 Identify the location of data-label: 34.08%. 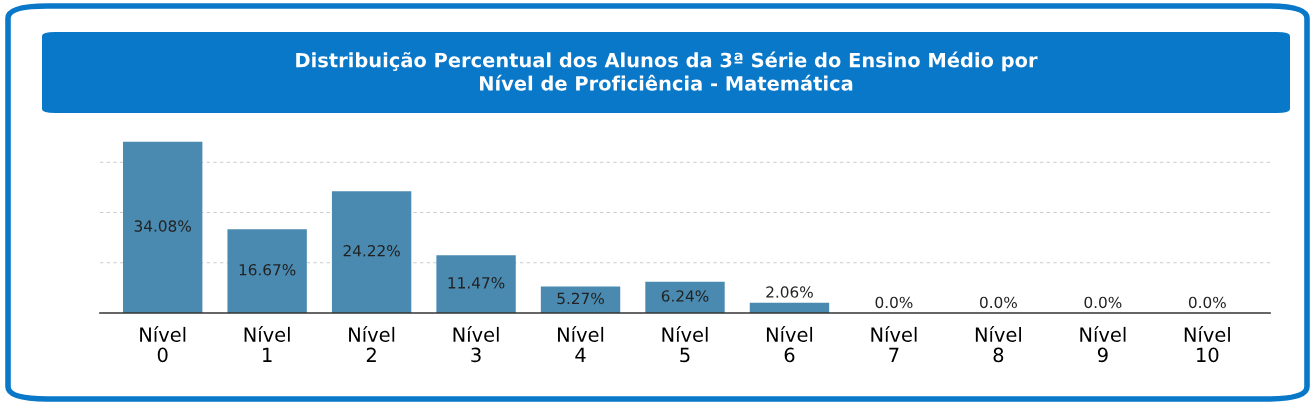
(162, 226).